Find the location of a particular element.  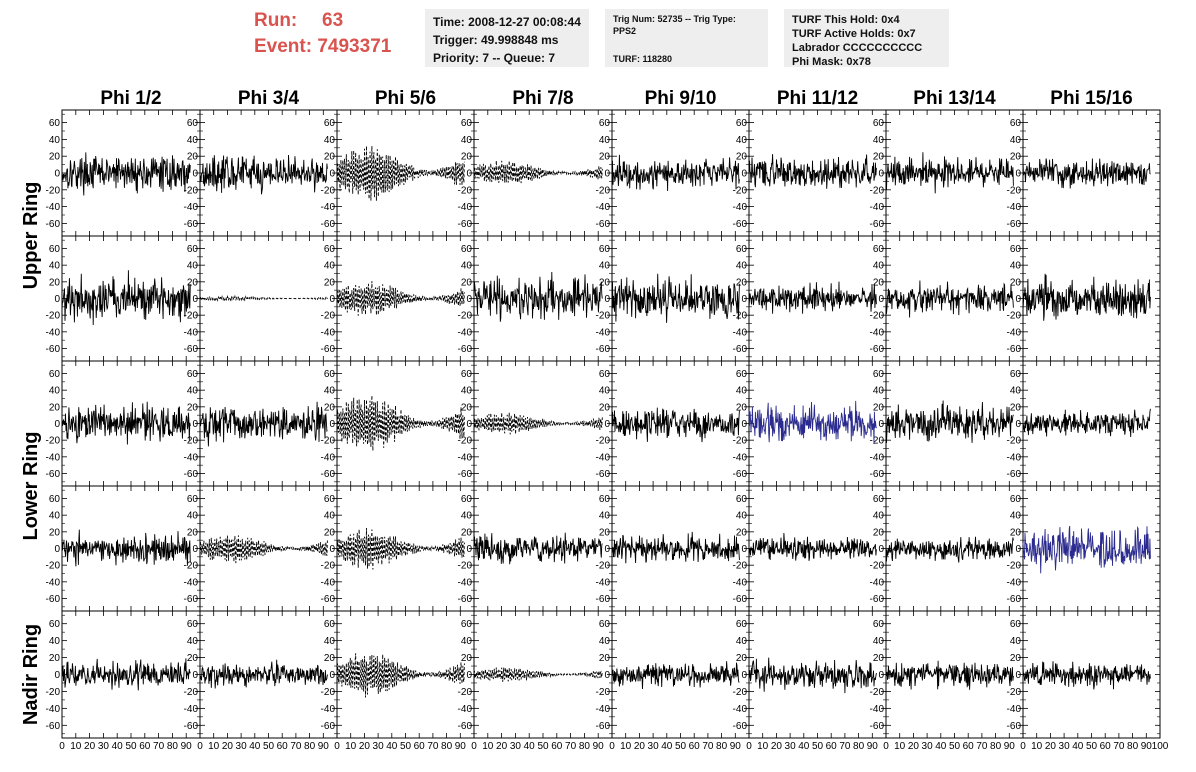

ring-label: Lower Ring is located at coordinates (31, 486).